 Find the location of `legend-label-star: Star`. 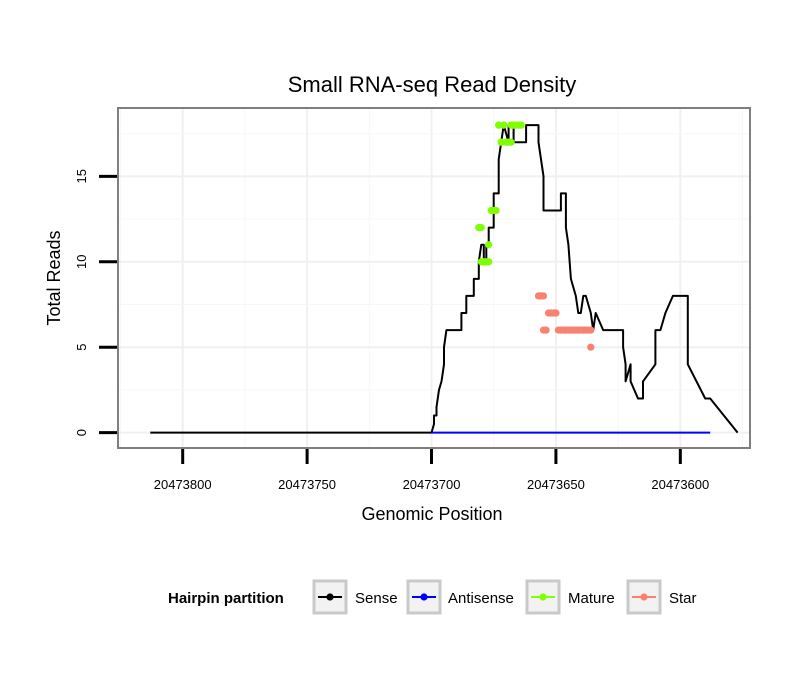

legend-label-star: Star is located at coordinates (683, 598).